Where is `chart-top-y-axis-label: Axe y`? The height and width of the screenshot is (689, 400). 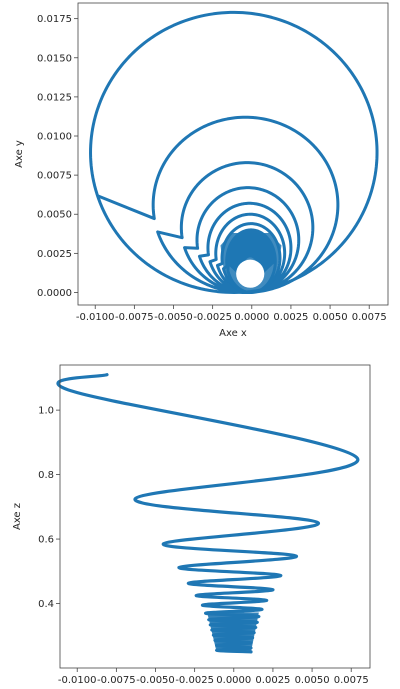 chart-top-y-axis-label: Axe y is located at coordinates (19, 154).